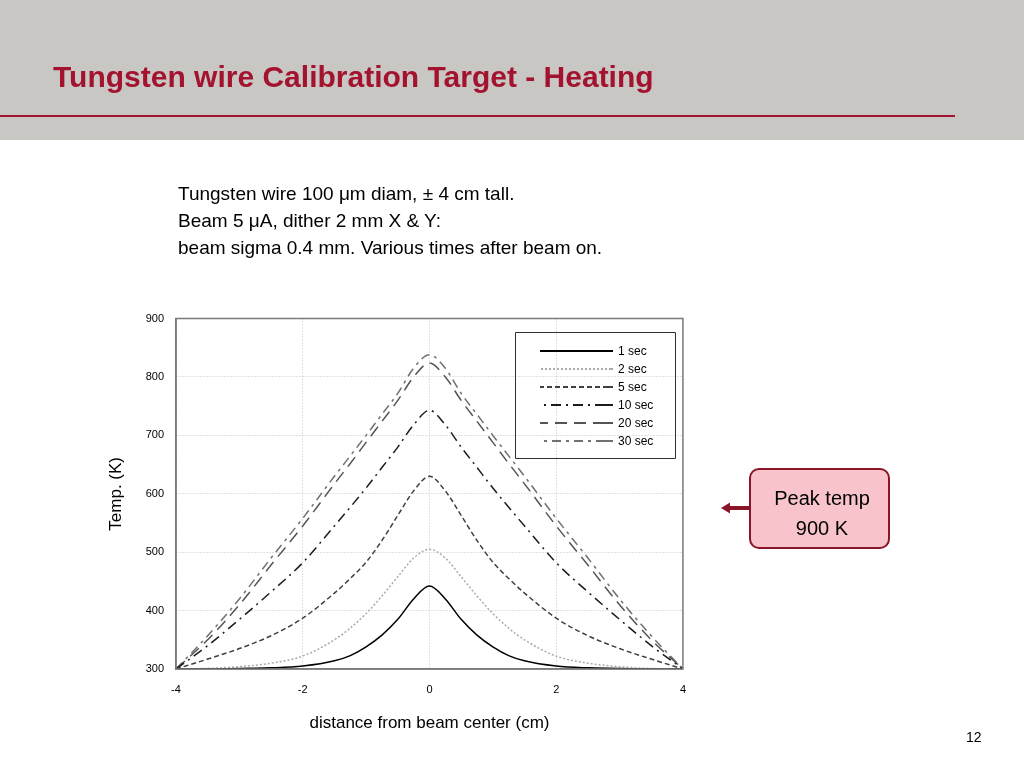 This screenshot has height=768, width=1024. What do you see at coordinates (632, 368) in the screenshot?
I see `legend-label: 2 sec` at bounding box center [632, 368].